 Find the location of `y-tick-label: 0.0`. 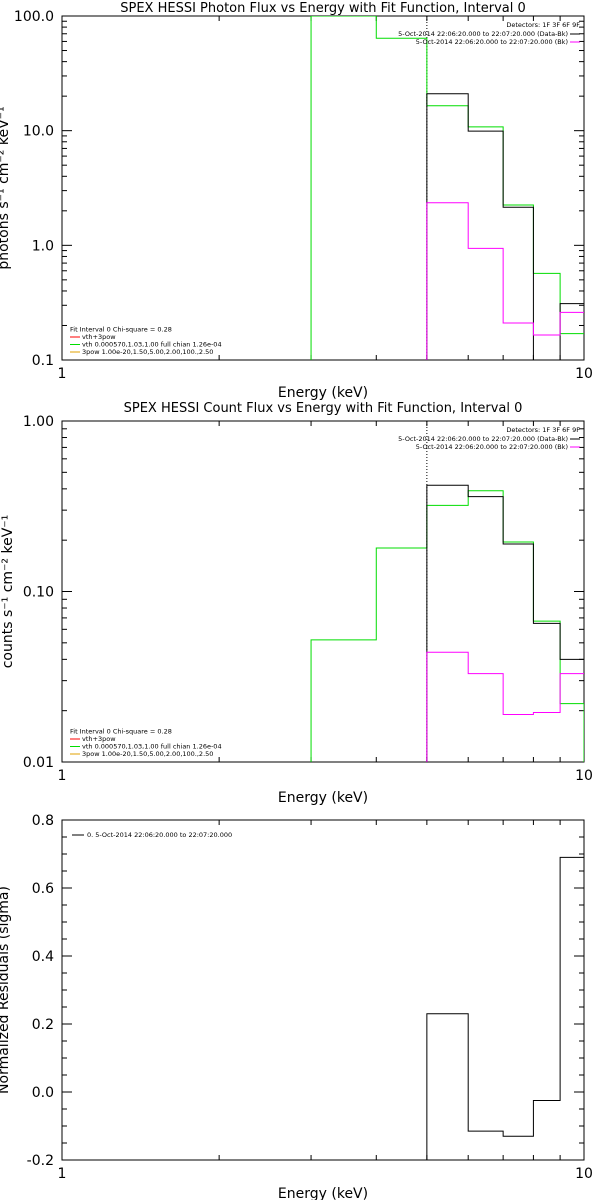

y-tick-label: 0.0 is located at coordinates (43, 1093).